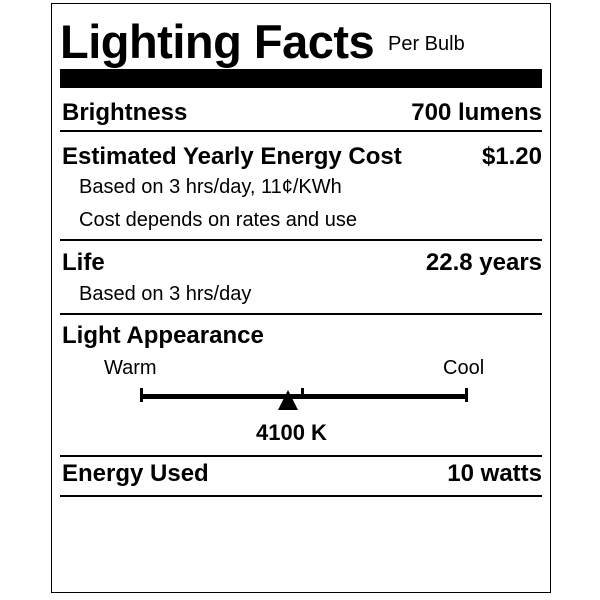  What do you see at coordinates (291, 432) in the screenshot?
I see `color-temperature-value: 4100 K` at bounding box center [291, 432].